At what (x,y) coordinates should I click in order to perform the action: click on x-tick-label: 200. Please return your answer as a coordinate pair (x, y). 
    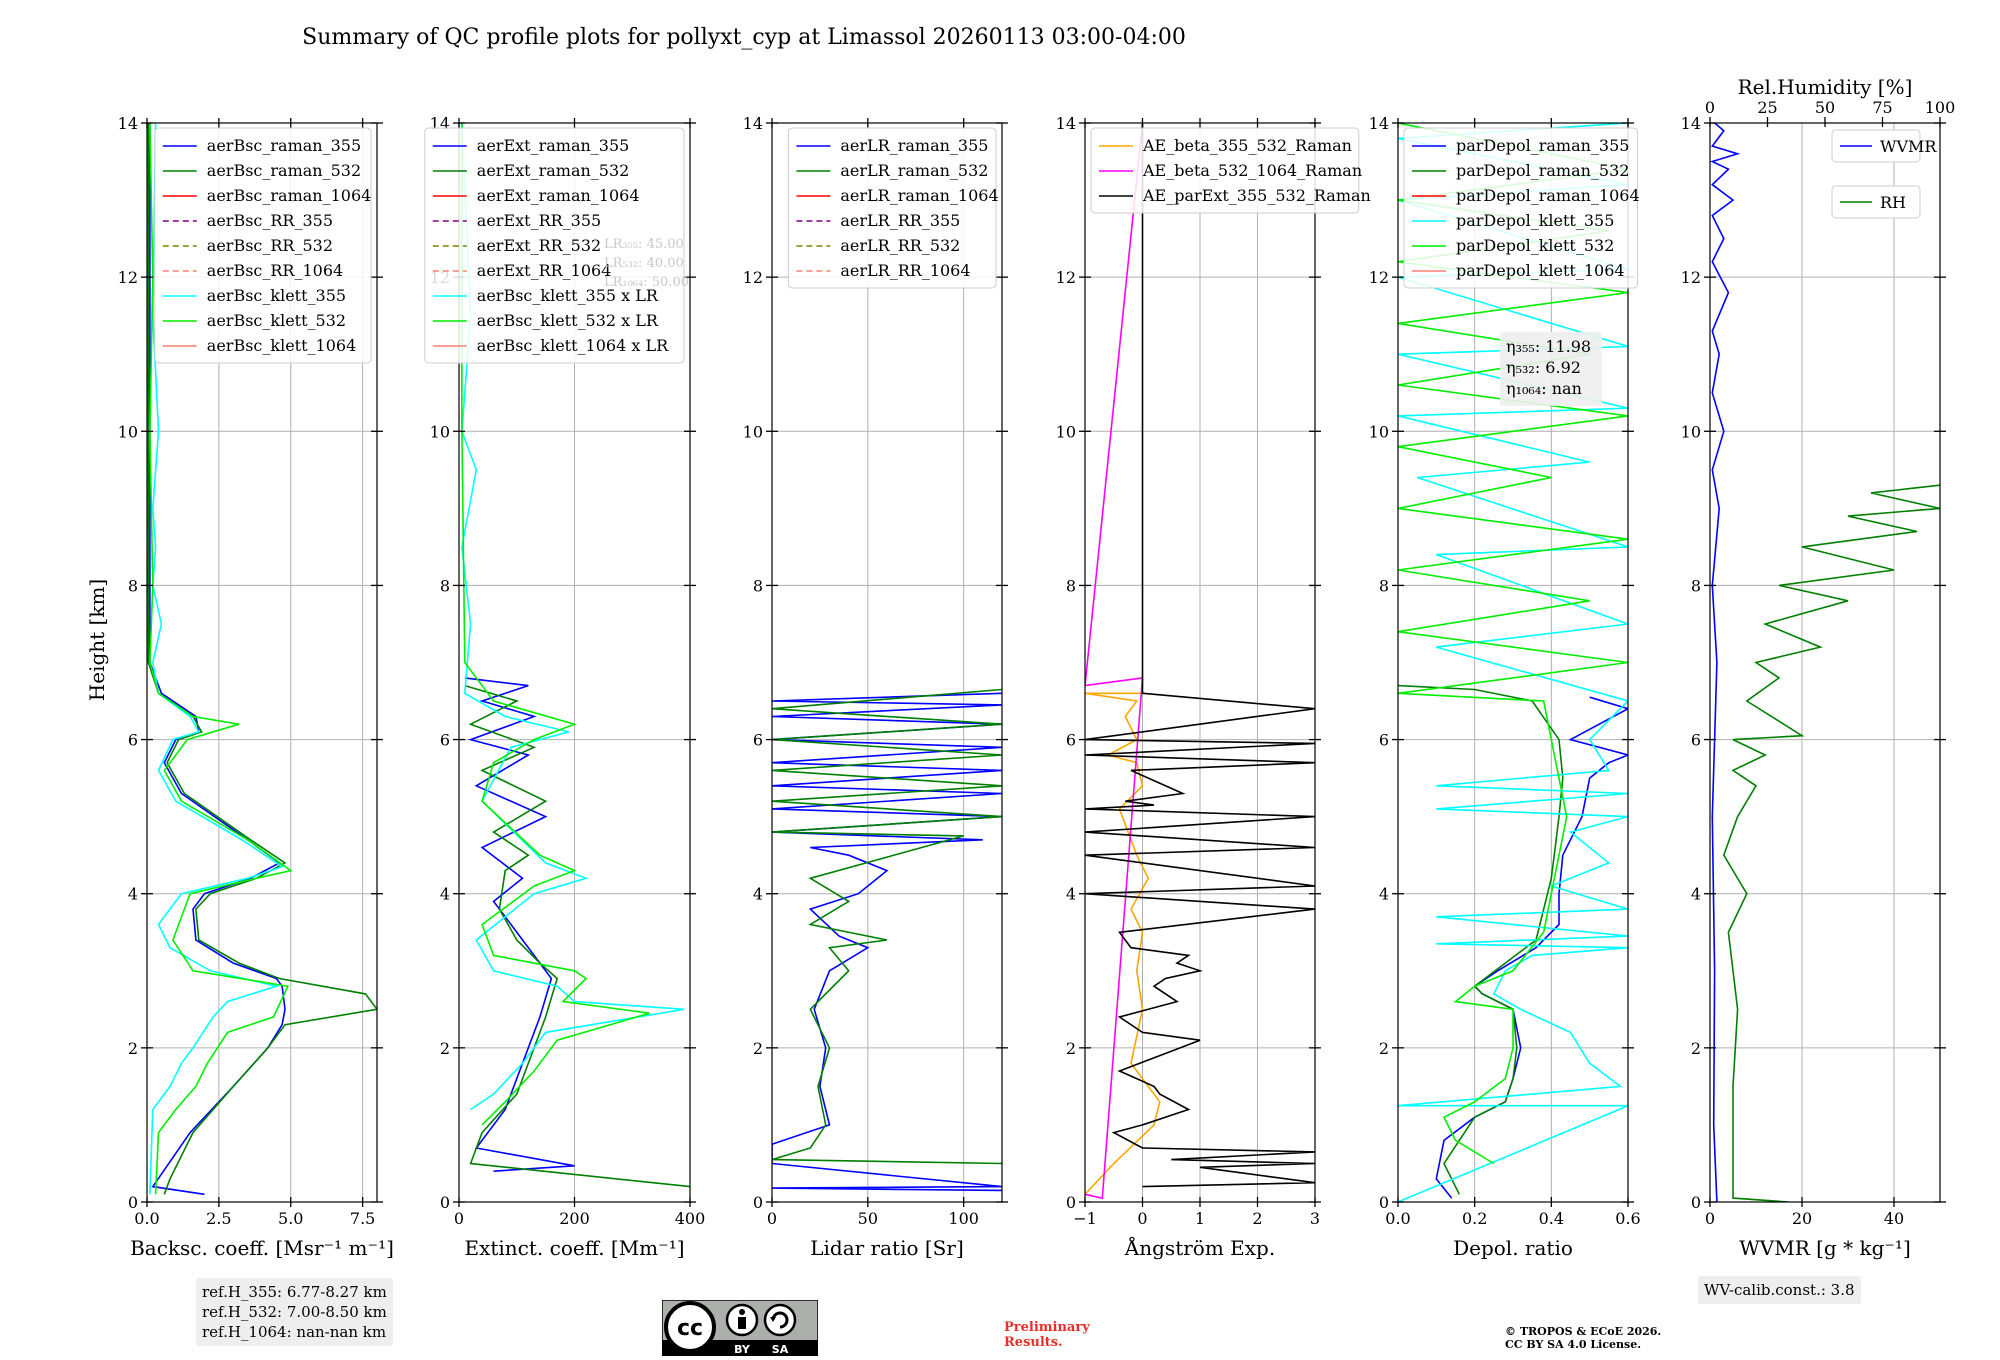
    Looking at the image, I should click on (574, 1218).